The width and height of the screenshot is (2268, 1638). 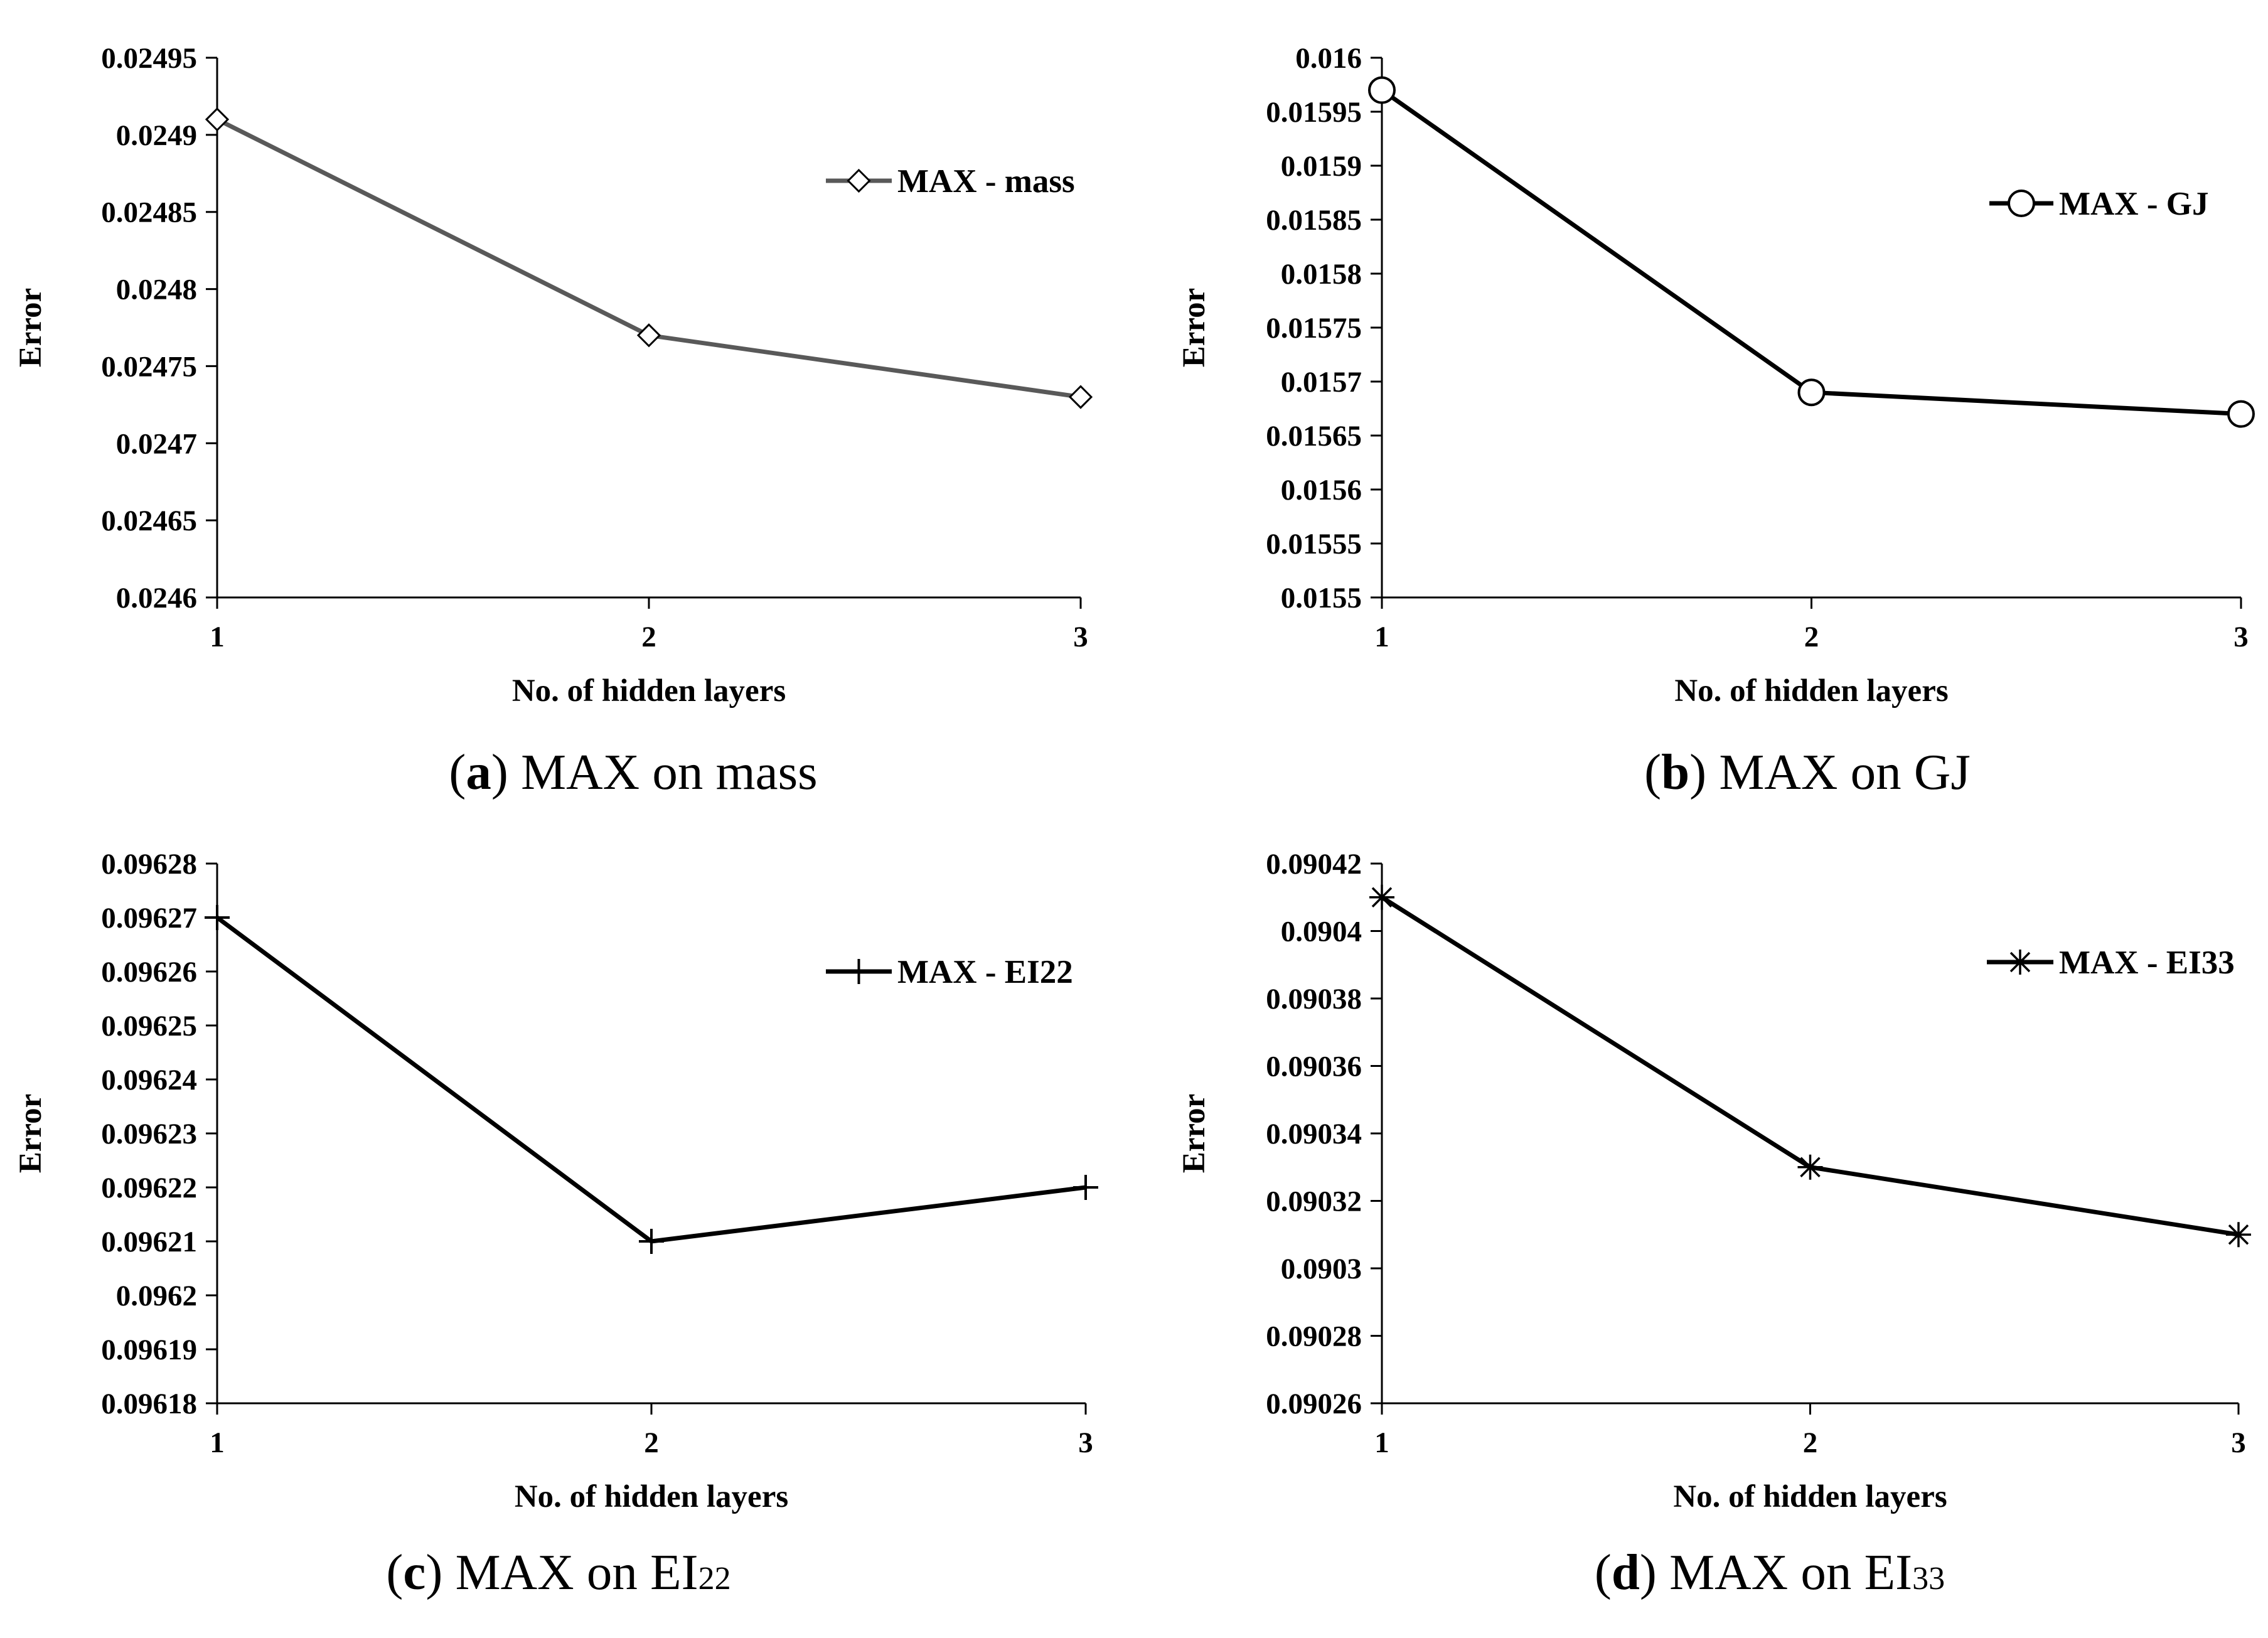 I want to click on y-tick-label: 0.01595, so click(x=1314, y=112).